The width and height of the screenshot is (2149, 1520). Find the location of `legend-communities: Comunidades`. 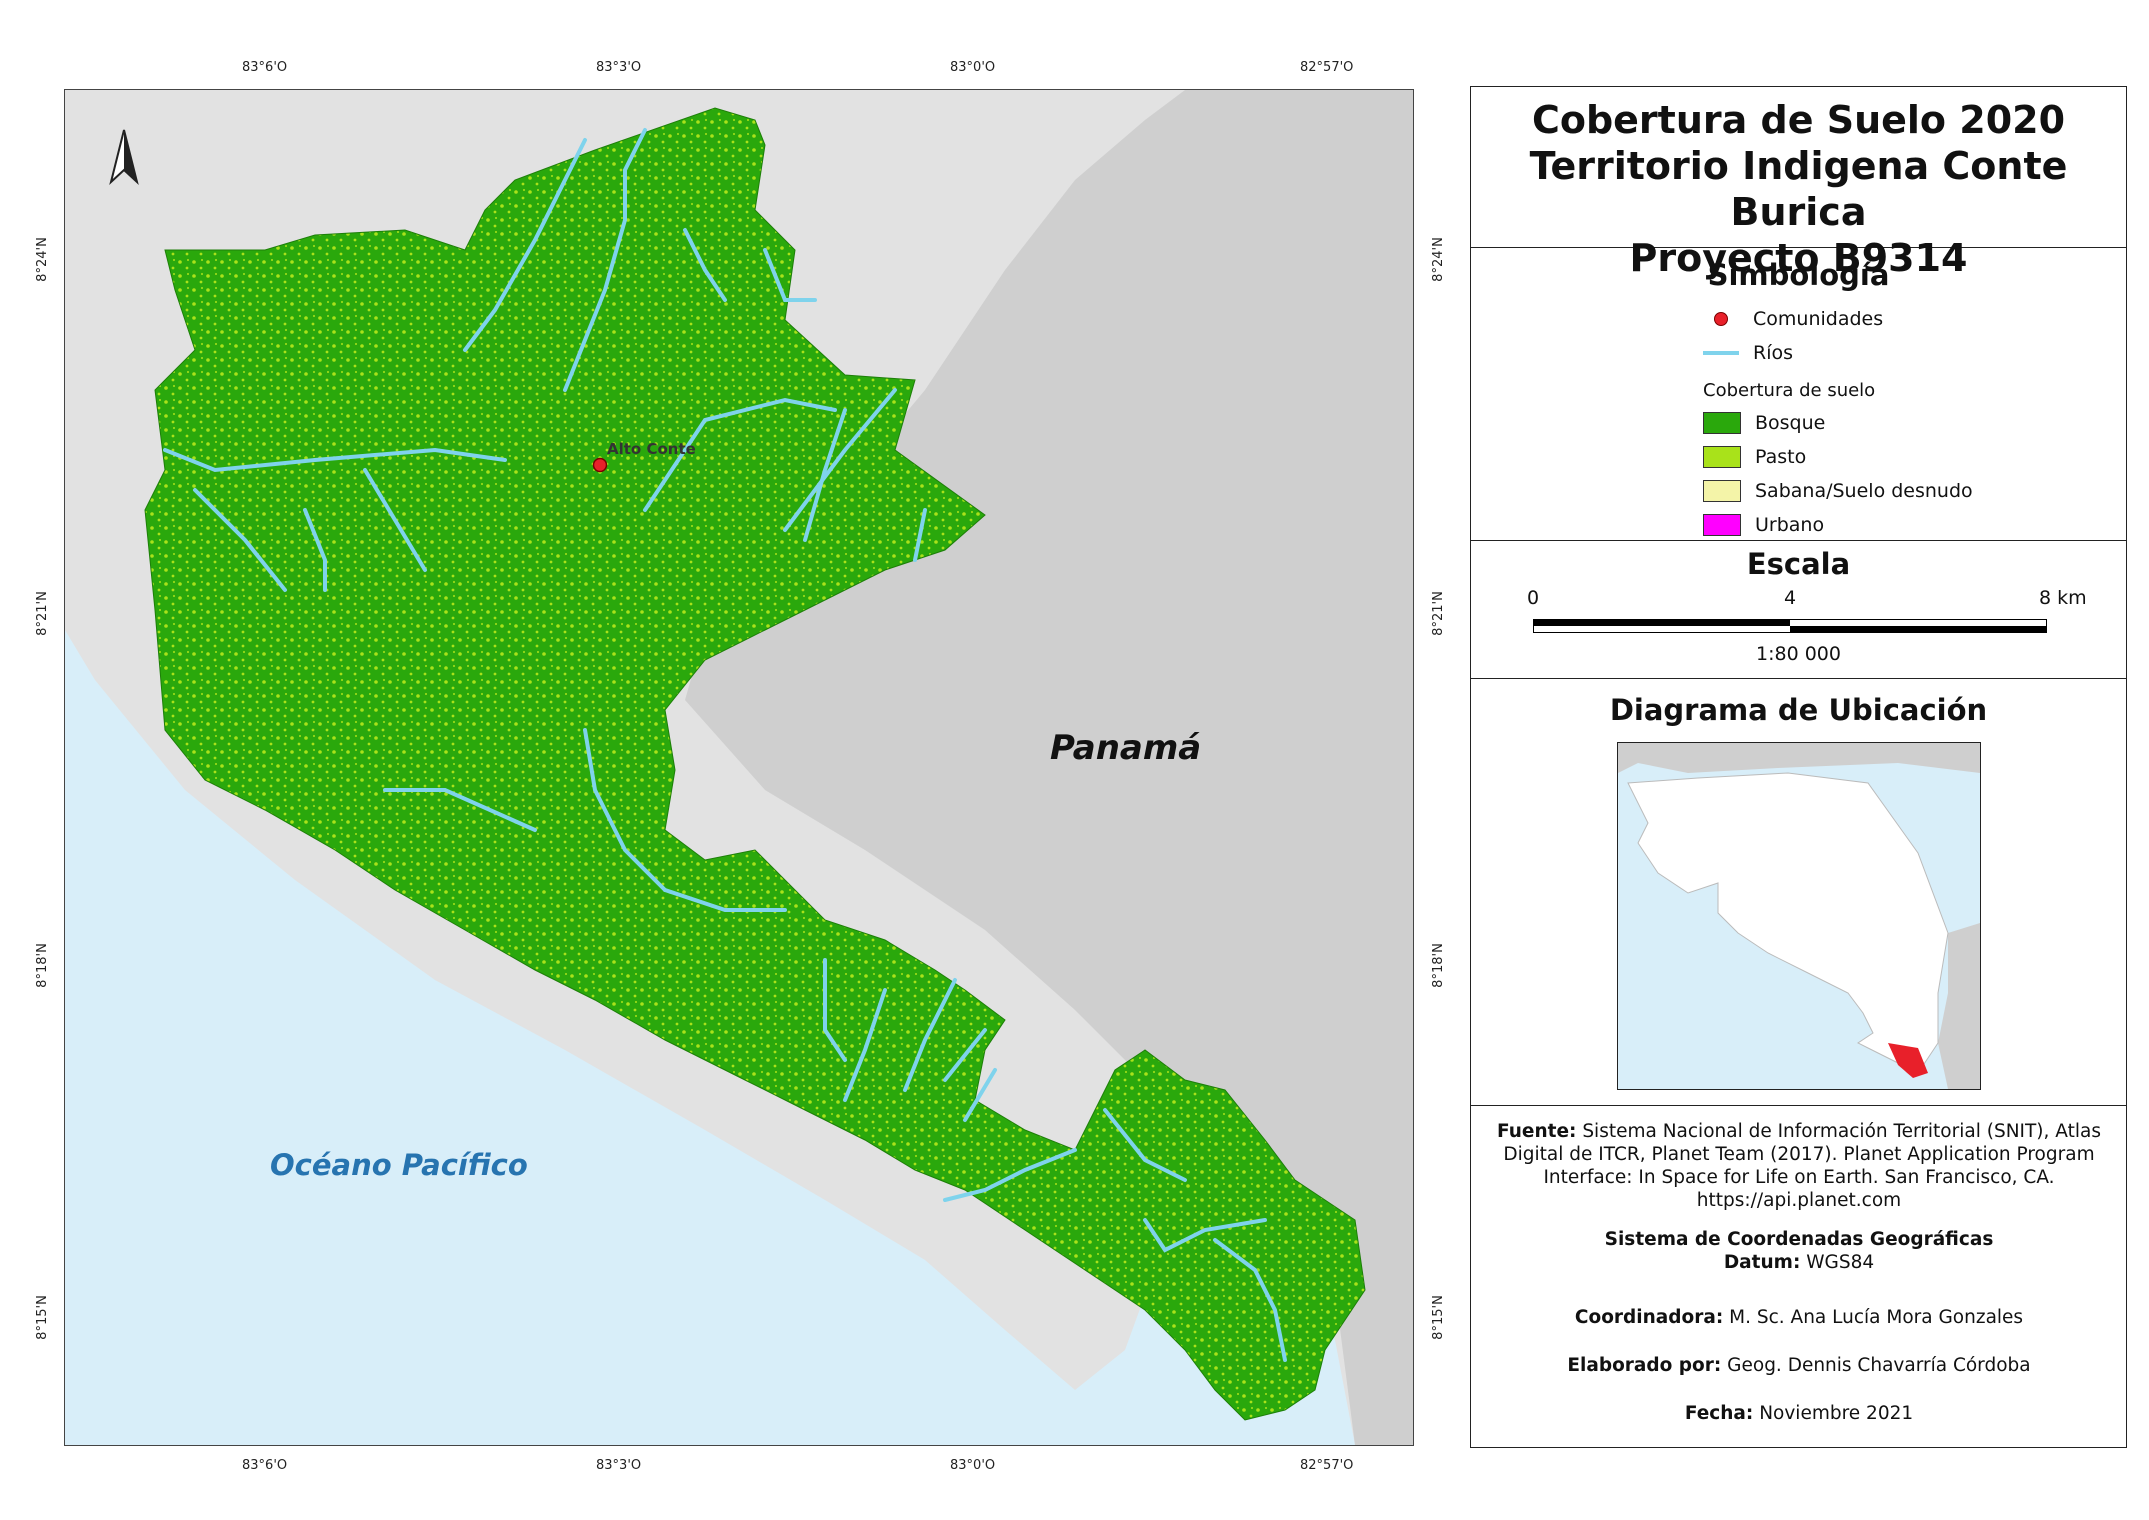

legend-communities: Comunidades is located at coordinates (1793, 319).